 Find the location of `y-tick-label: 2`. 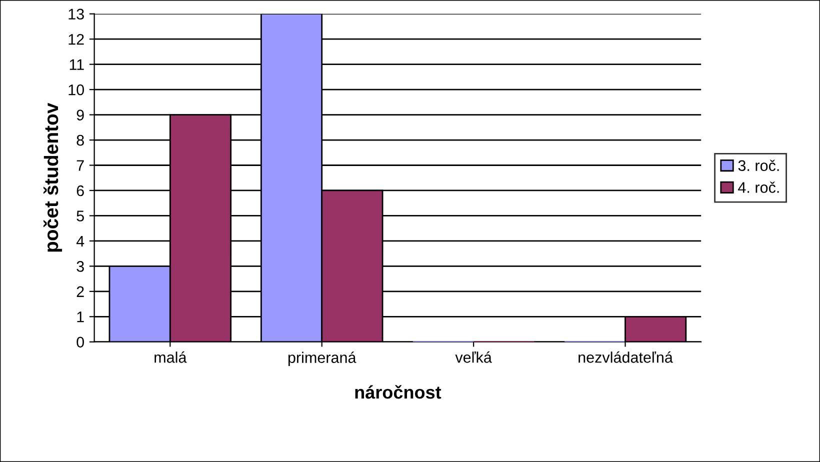

y-tick-label: 2 is located at coordinates (80, 291).